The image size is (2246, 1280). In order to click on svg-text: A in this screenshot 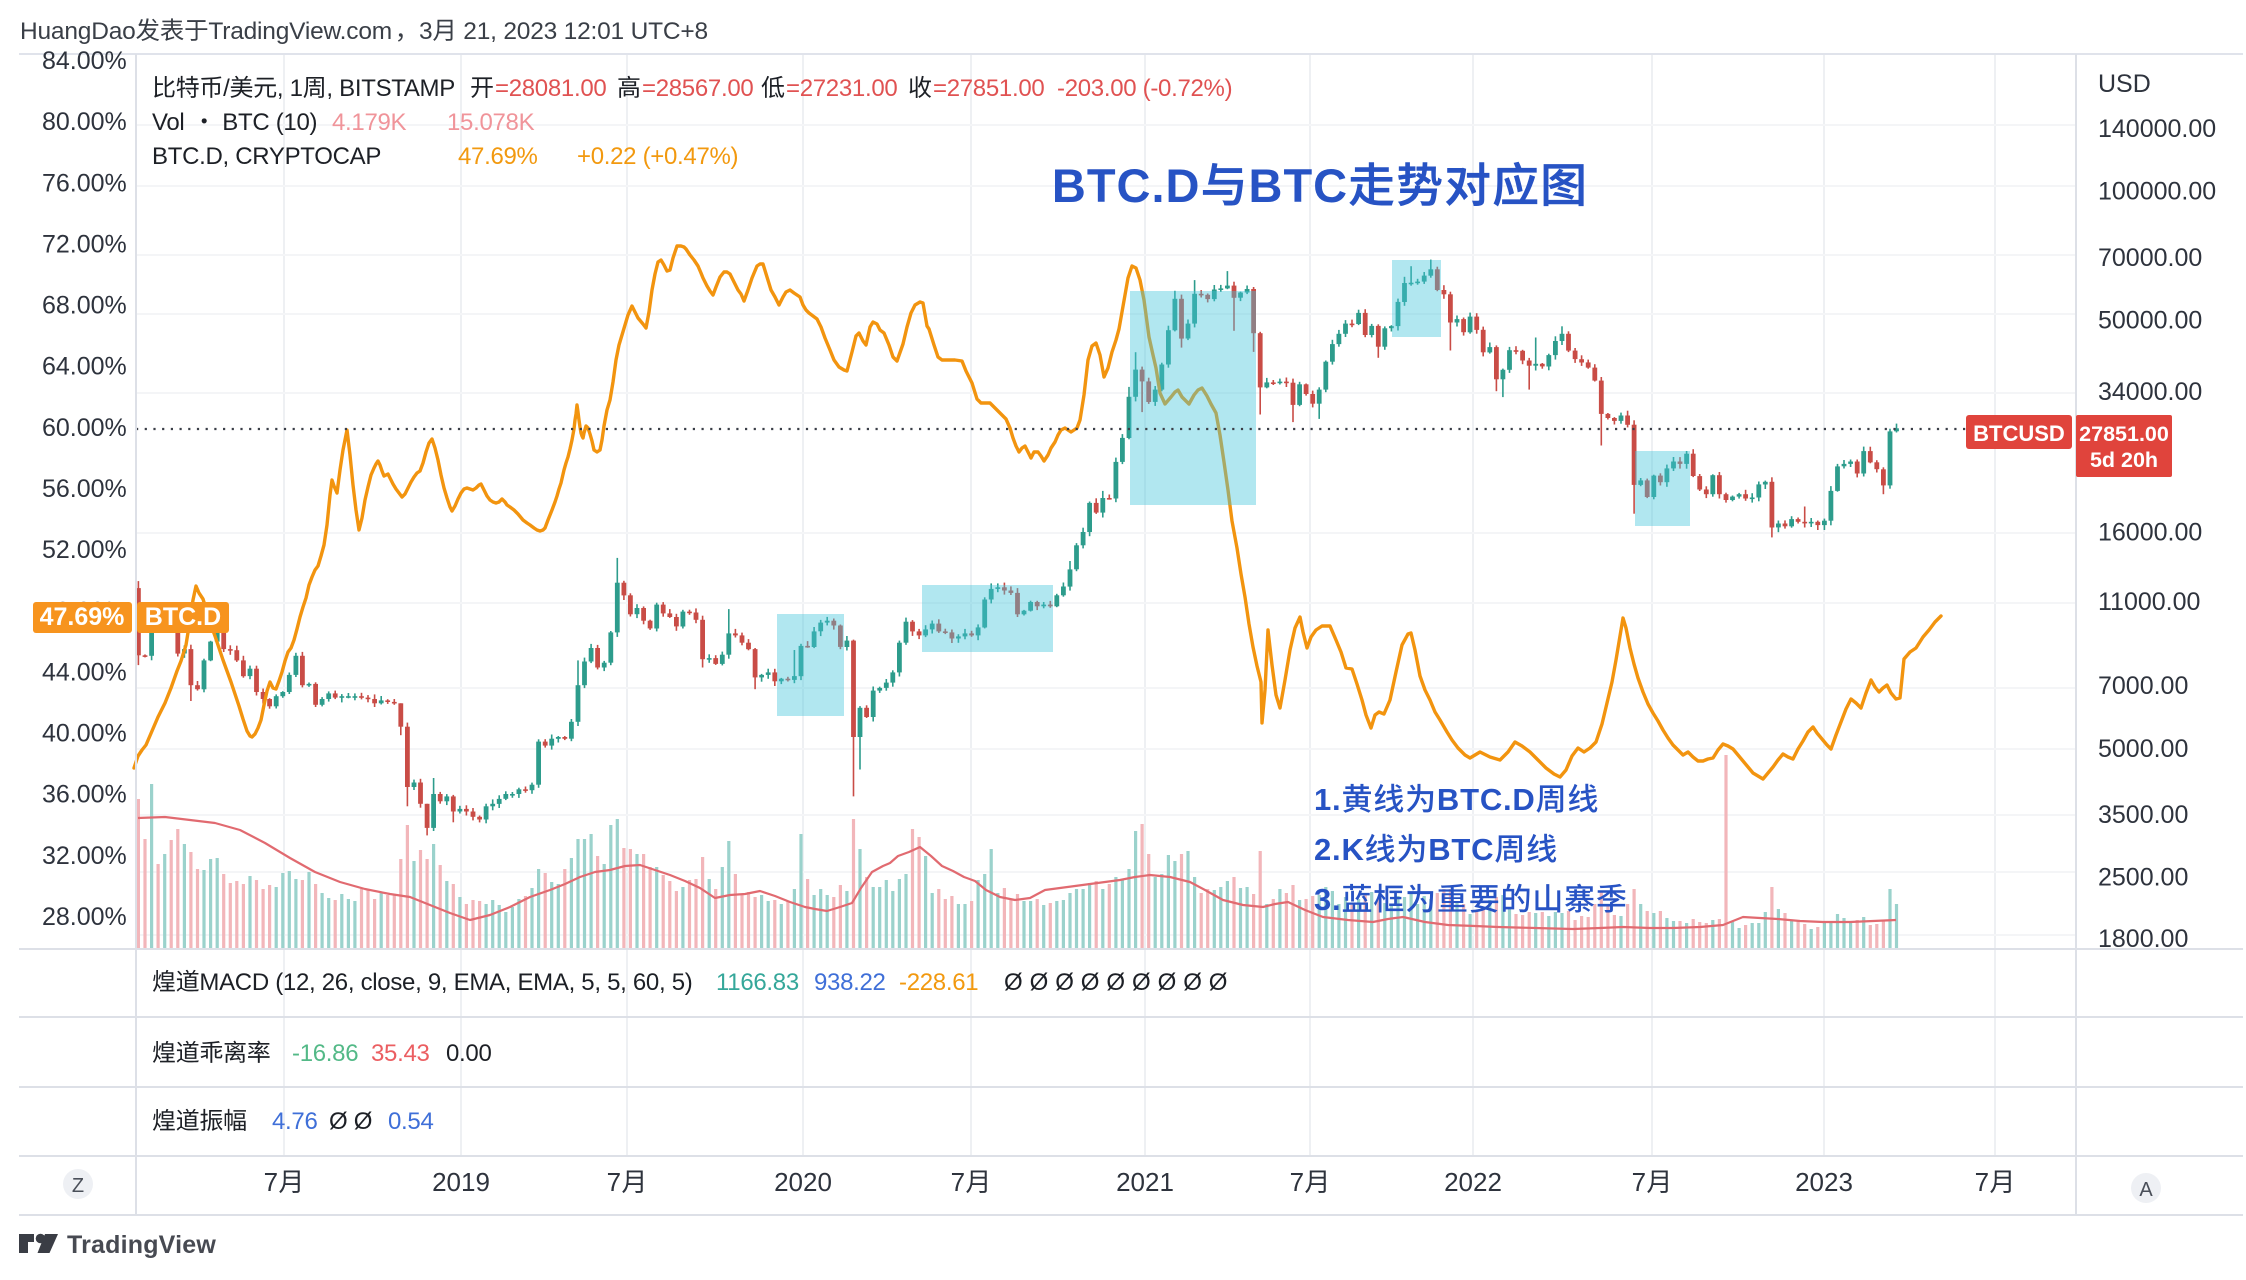, I will do `click(2146, 1190)`.